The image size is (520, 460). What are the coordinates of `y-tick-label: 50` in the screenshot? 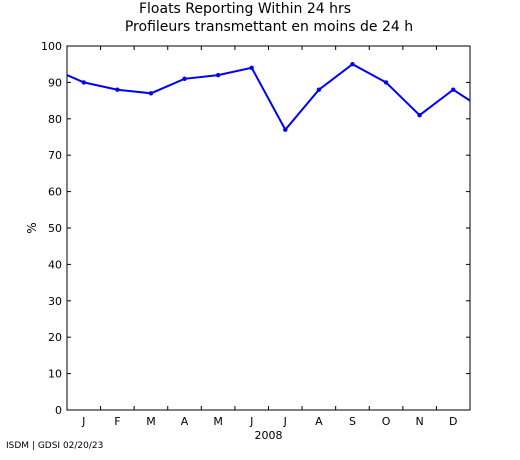 It's located at (55, 228).